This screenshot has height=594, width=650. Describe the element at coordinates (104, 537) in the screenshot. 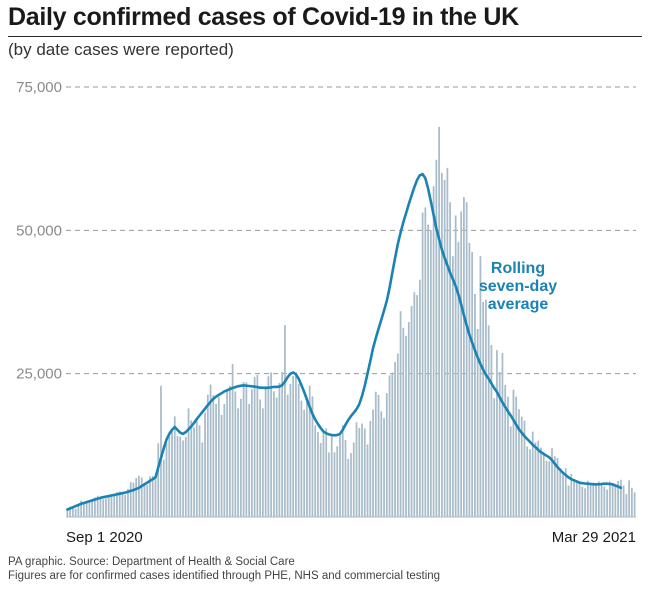

I see `x-tick-label-start: Sep 1 2020` at that location.